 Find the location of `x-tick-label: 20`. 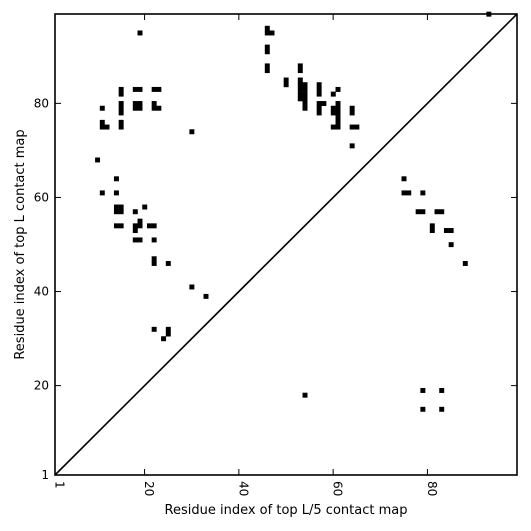

x-tick-label: 20 is located at coordinates (149, 488).